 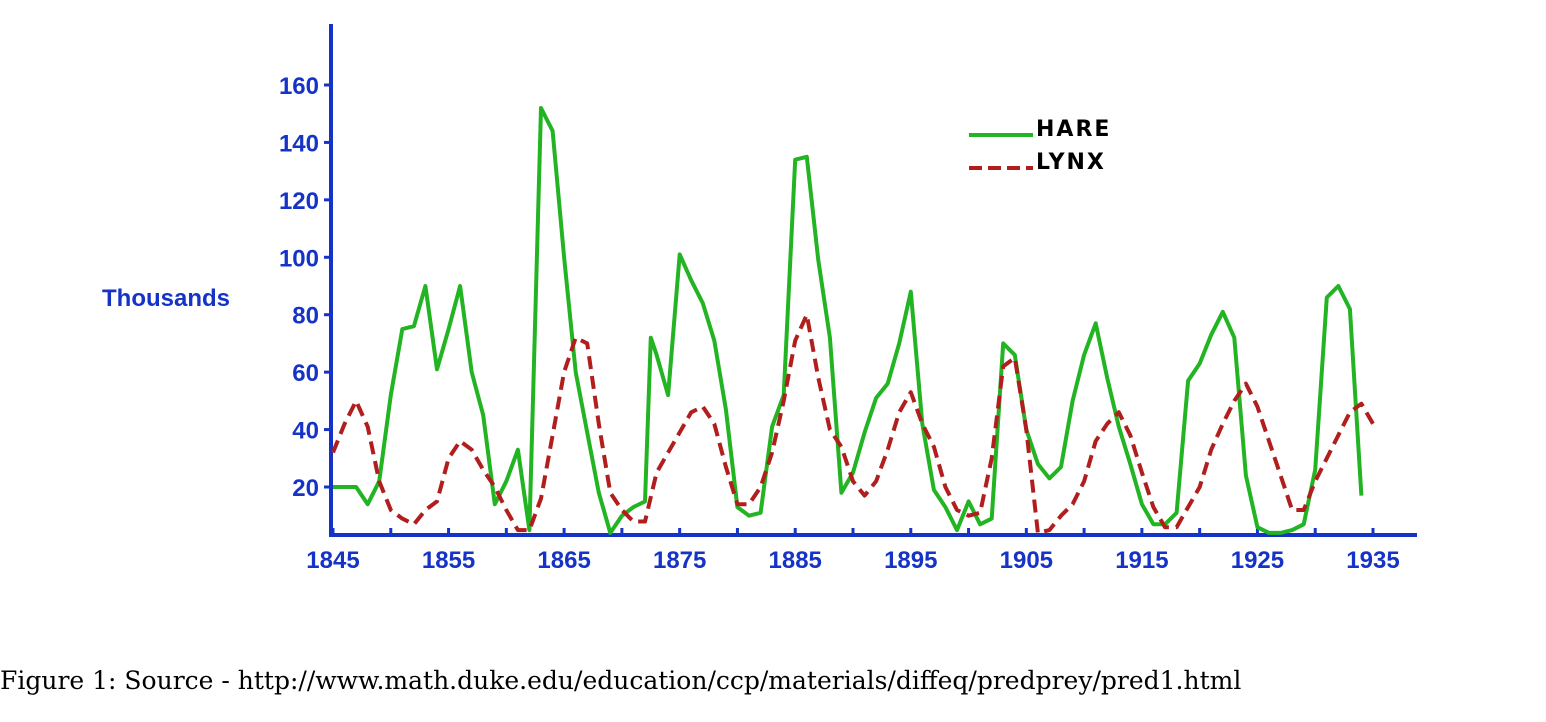 I want to click on legend-label-hare: HARE, so click(x=1073, y=129).